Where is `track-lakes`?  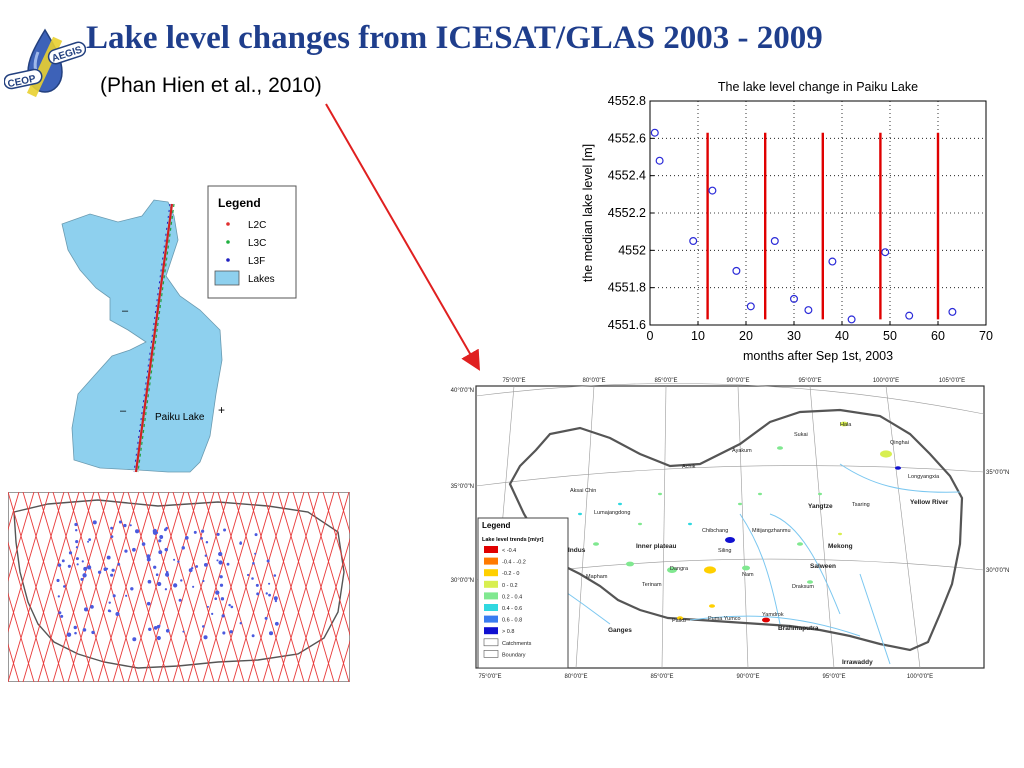 track-lakes is located at coordinates (167, 581).